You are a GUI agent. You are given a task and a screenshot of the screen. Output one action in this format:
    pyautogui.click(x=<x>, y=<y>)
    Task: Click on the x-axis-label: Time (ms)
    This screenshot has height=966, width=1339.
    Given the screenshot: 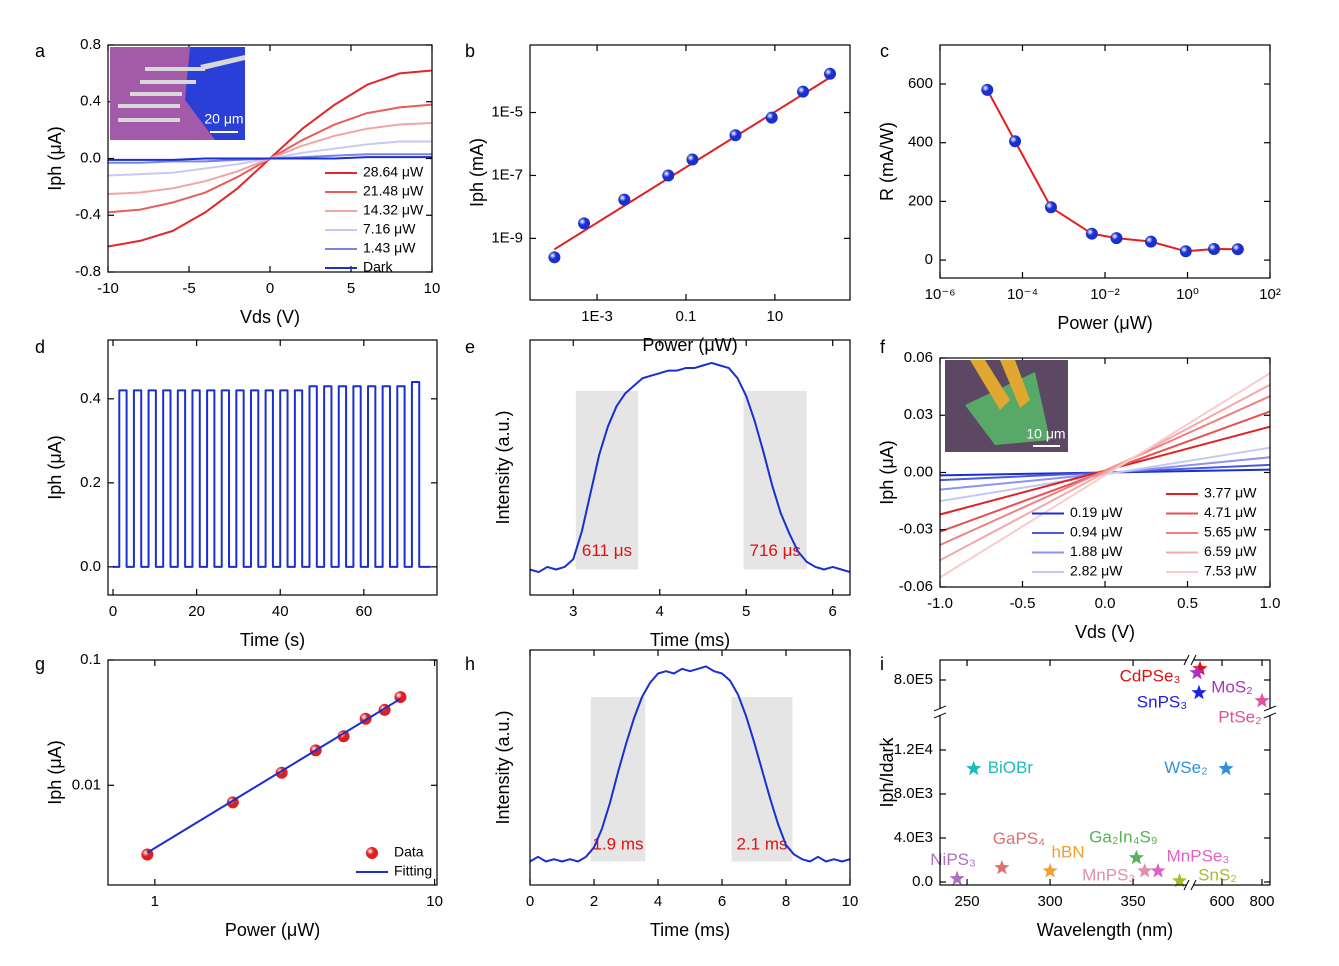 What is the action you would take?
    pyautogui.click(x=690, y=930)
    